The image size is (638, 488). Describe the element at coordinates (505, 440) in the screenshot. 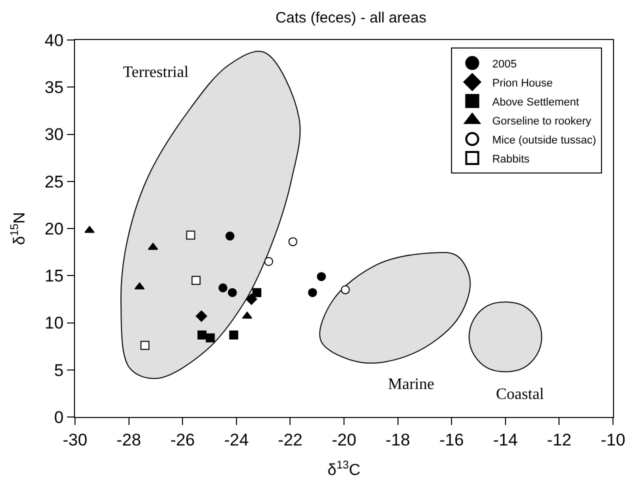

I see `x-tick-label: -14` at that location.